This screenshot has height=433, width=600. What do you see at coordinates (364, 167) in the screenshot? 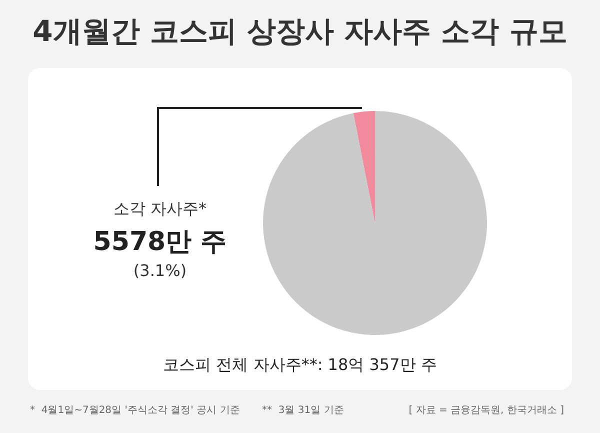
I see `pie-slice` at bounding box center [364, 167].